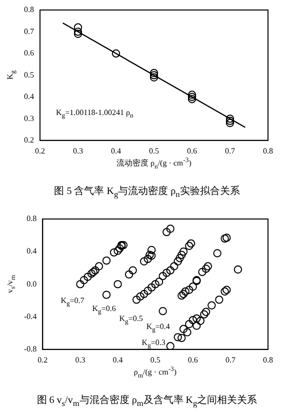 The width and height of the screenshot is (294, 418). What do you see at coordinates (131, 320) in the screenshot?
I see `annotation: K$_{g}$=0.5` at bounding box center [131, 320].